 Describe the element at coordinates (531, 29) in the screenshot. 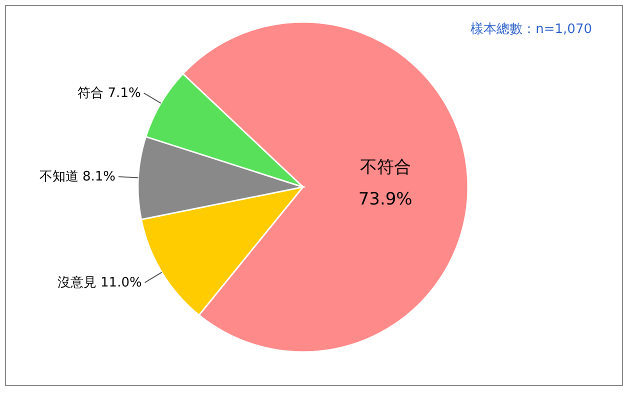

I see `text: 樣本總數：n=1,070` at that location.